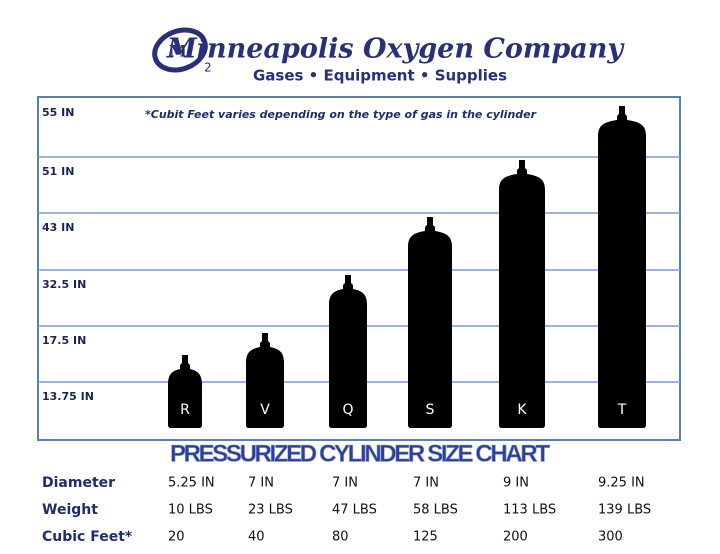 This screenshot has width=720, height=554. What do you see at coordinates (185, 410) in the screenshot?
I see `cylinder-letter: R` at bounding box center [185, 410].